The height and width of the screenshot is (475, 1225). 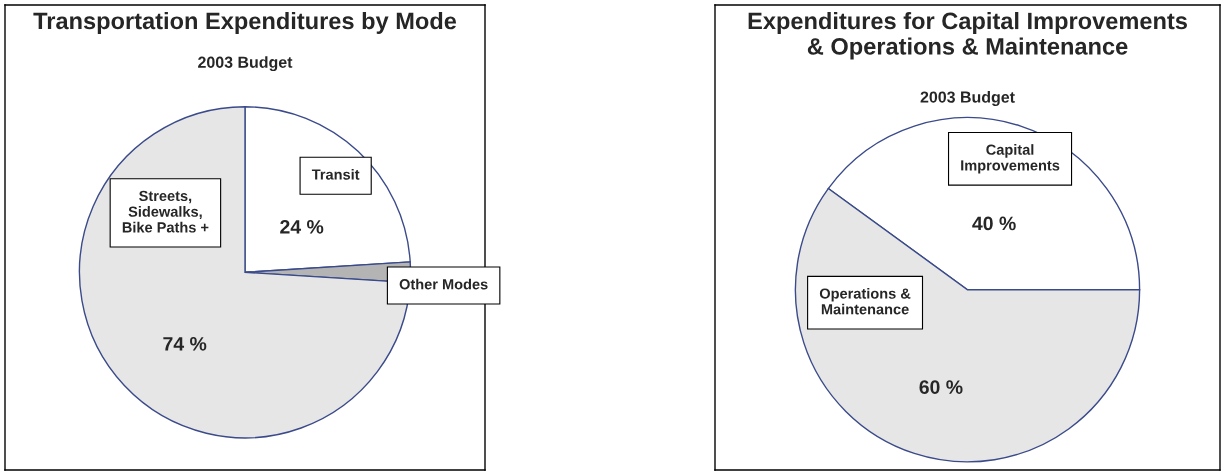 I want to click on slice-label: Operations & Maintenance, so click(x=865, y=301).